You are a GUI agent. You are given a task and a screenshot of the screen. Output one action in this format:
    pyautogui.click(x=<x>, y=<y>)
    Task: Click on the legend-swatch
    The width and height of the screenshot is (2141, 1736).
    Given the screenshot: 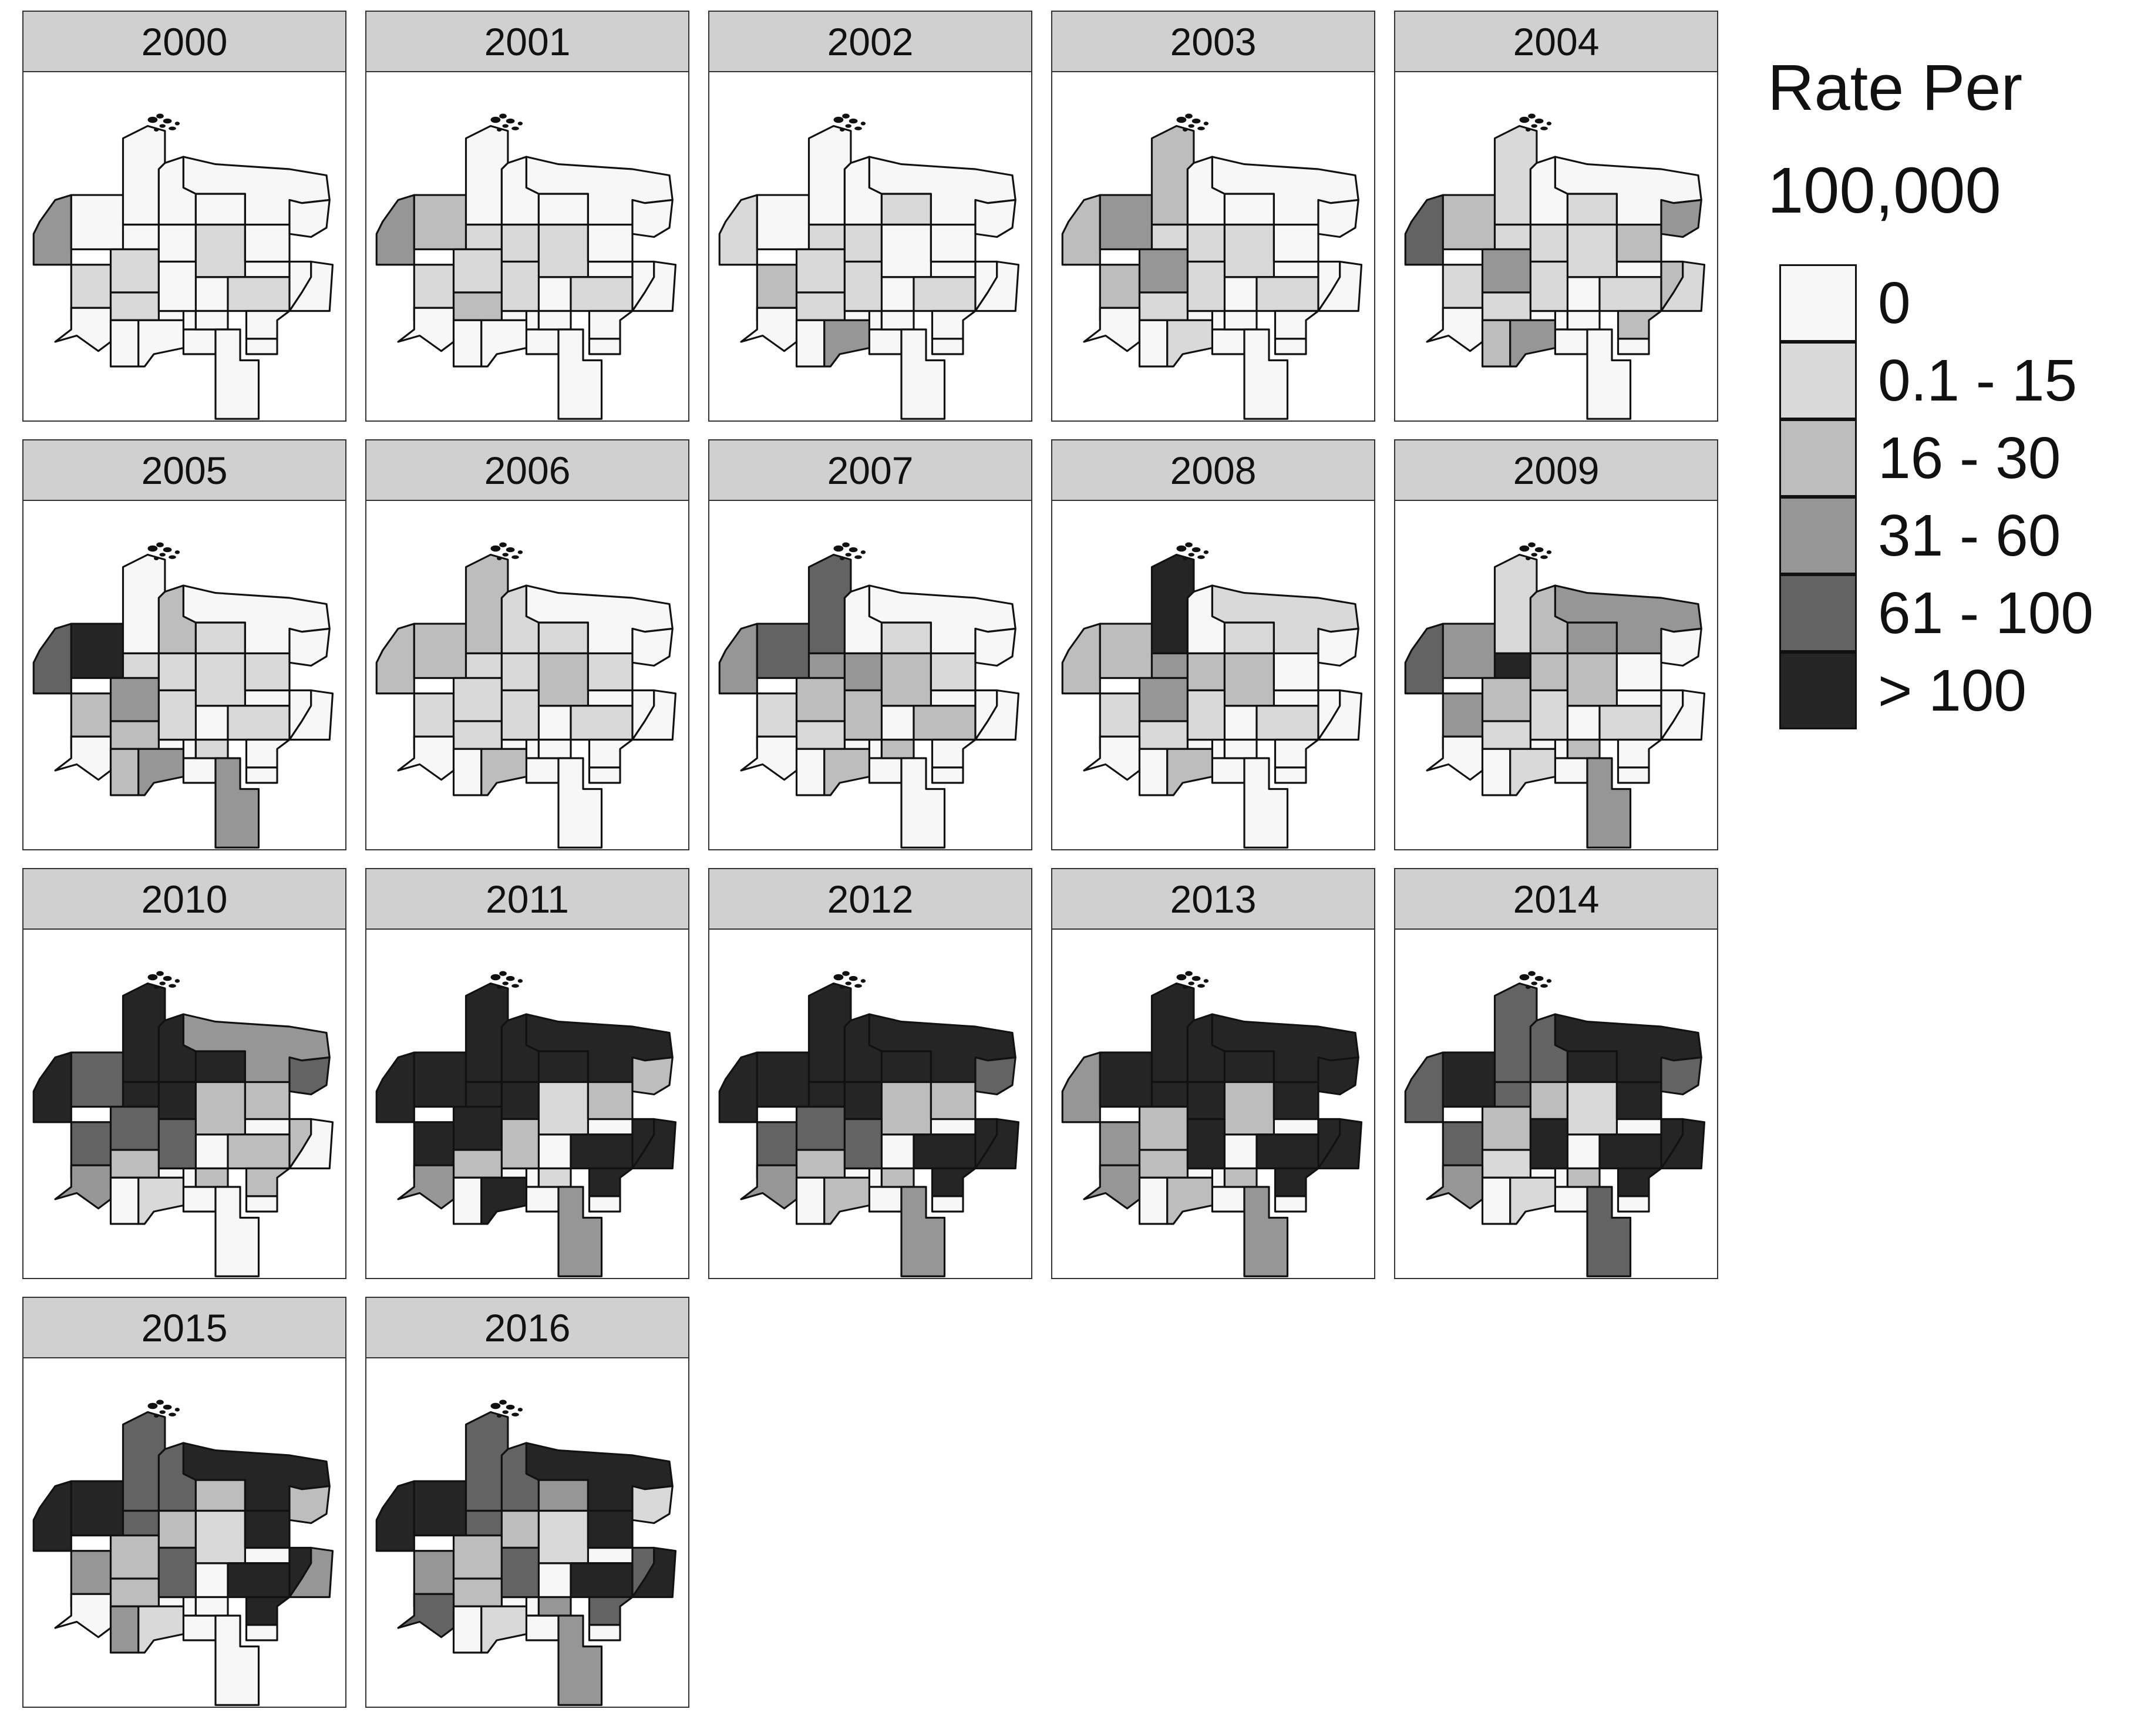 What is the action you would take?
    pyautogui.click(x=1818, y=690)
    